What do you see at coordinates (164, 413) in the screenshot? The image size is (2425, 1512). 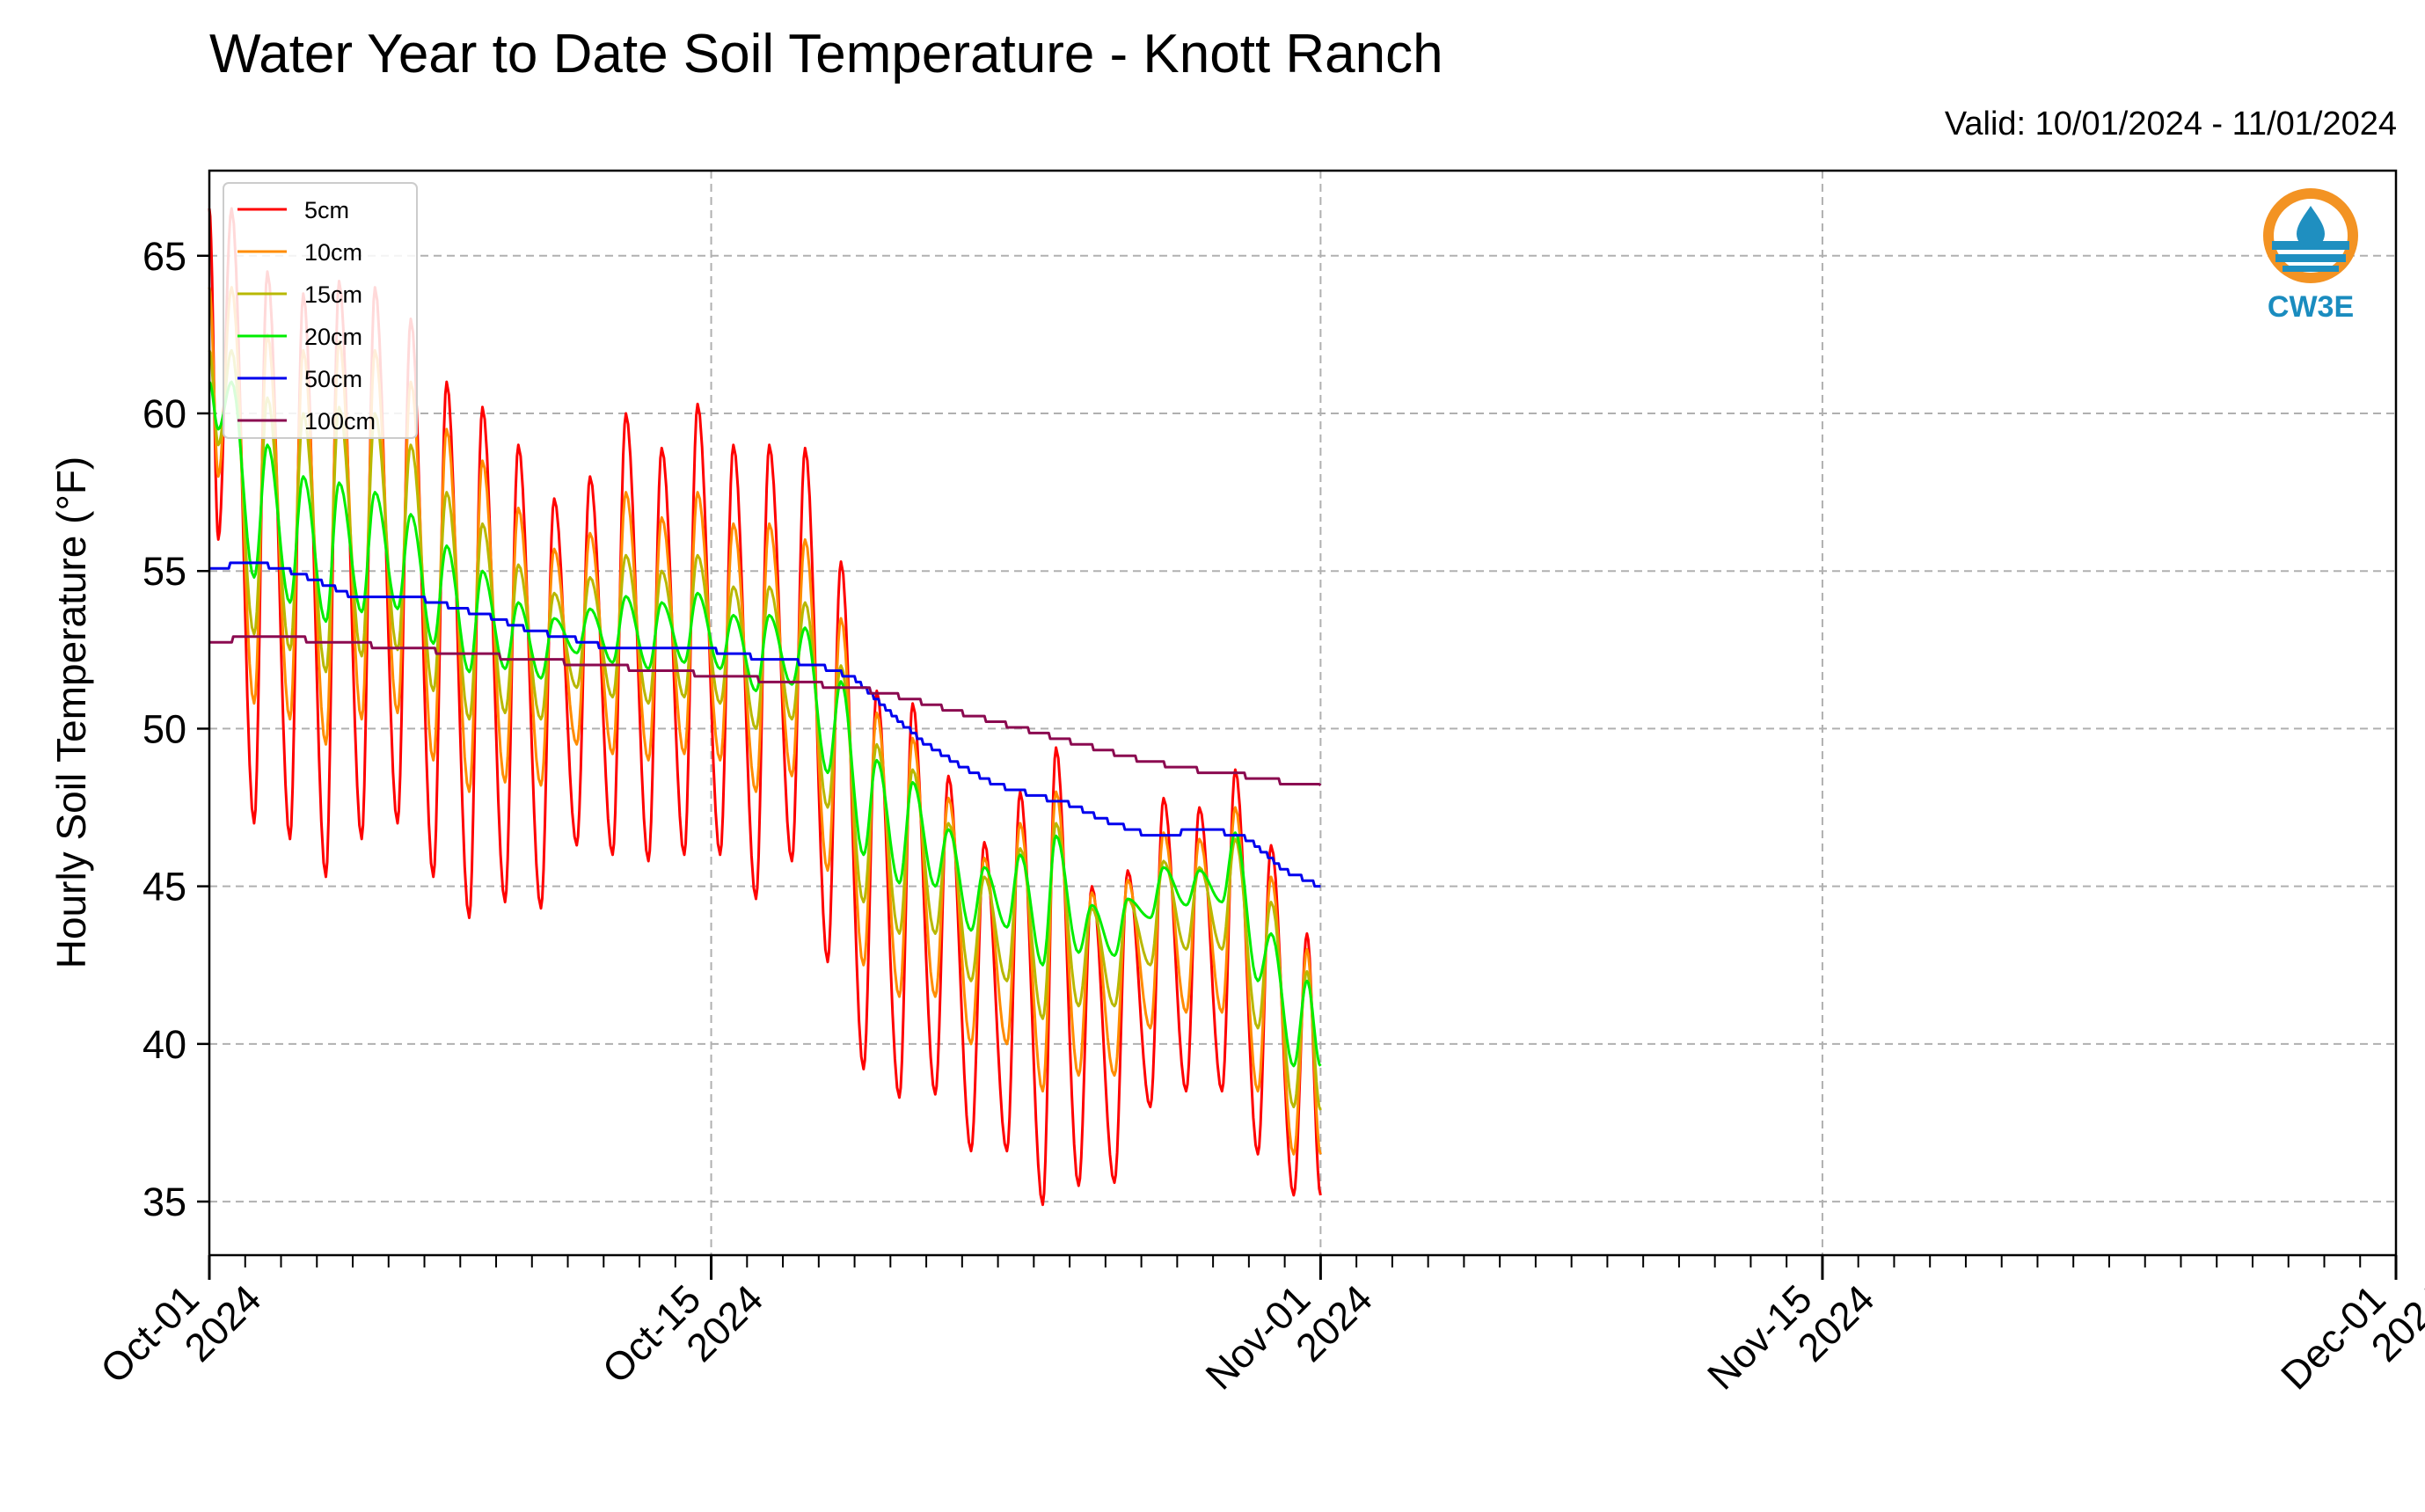 I see `y-tick-label: 60` at bounding box center [164, 413].